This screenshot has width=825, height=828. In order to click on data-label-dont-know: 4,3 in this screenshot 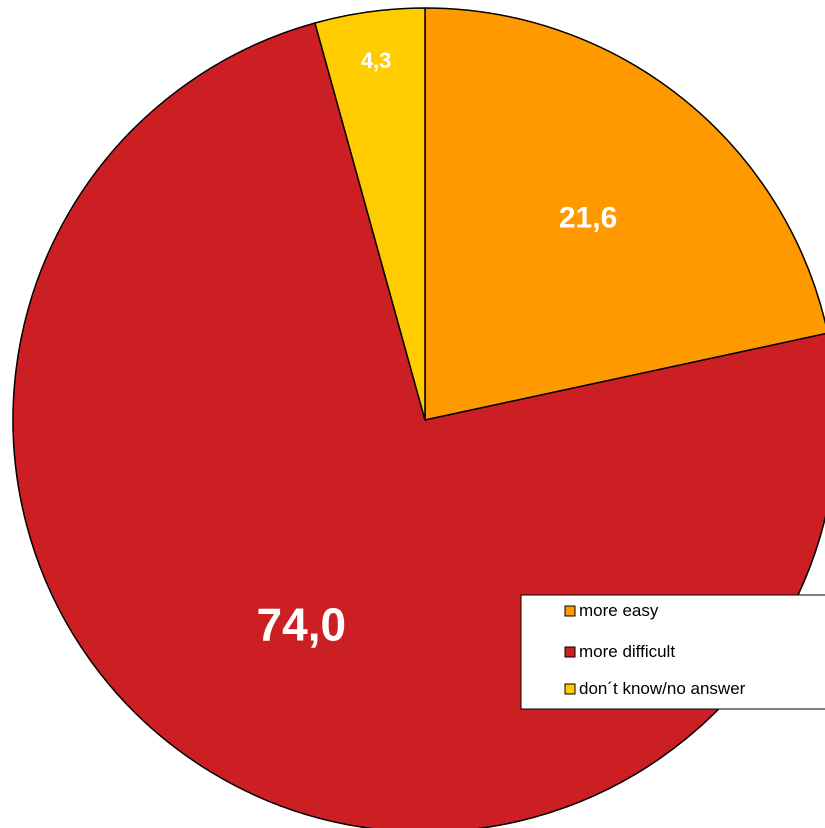, I will do `click(376, 60)`.